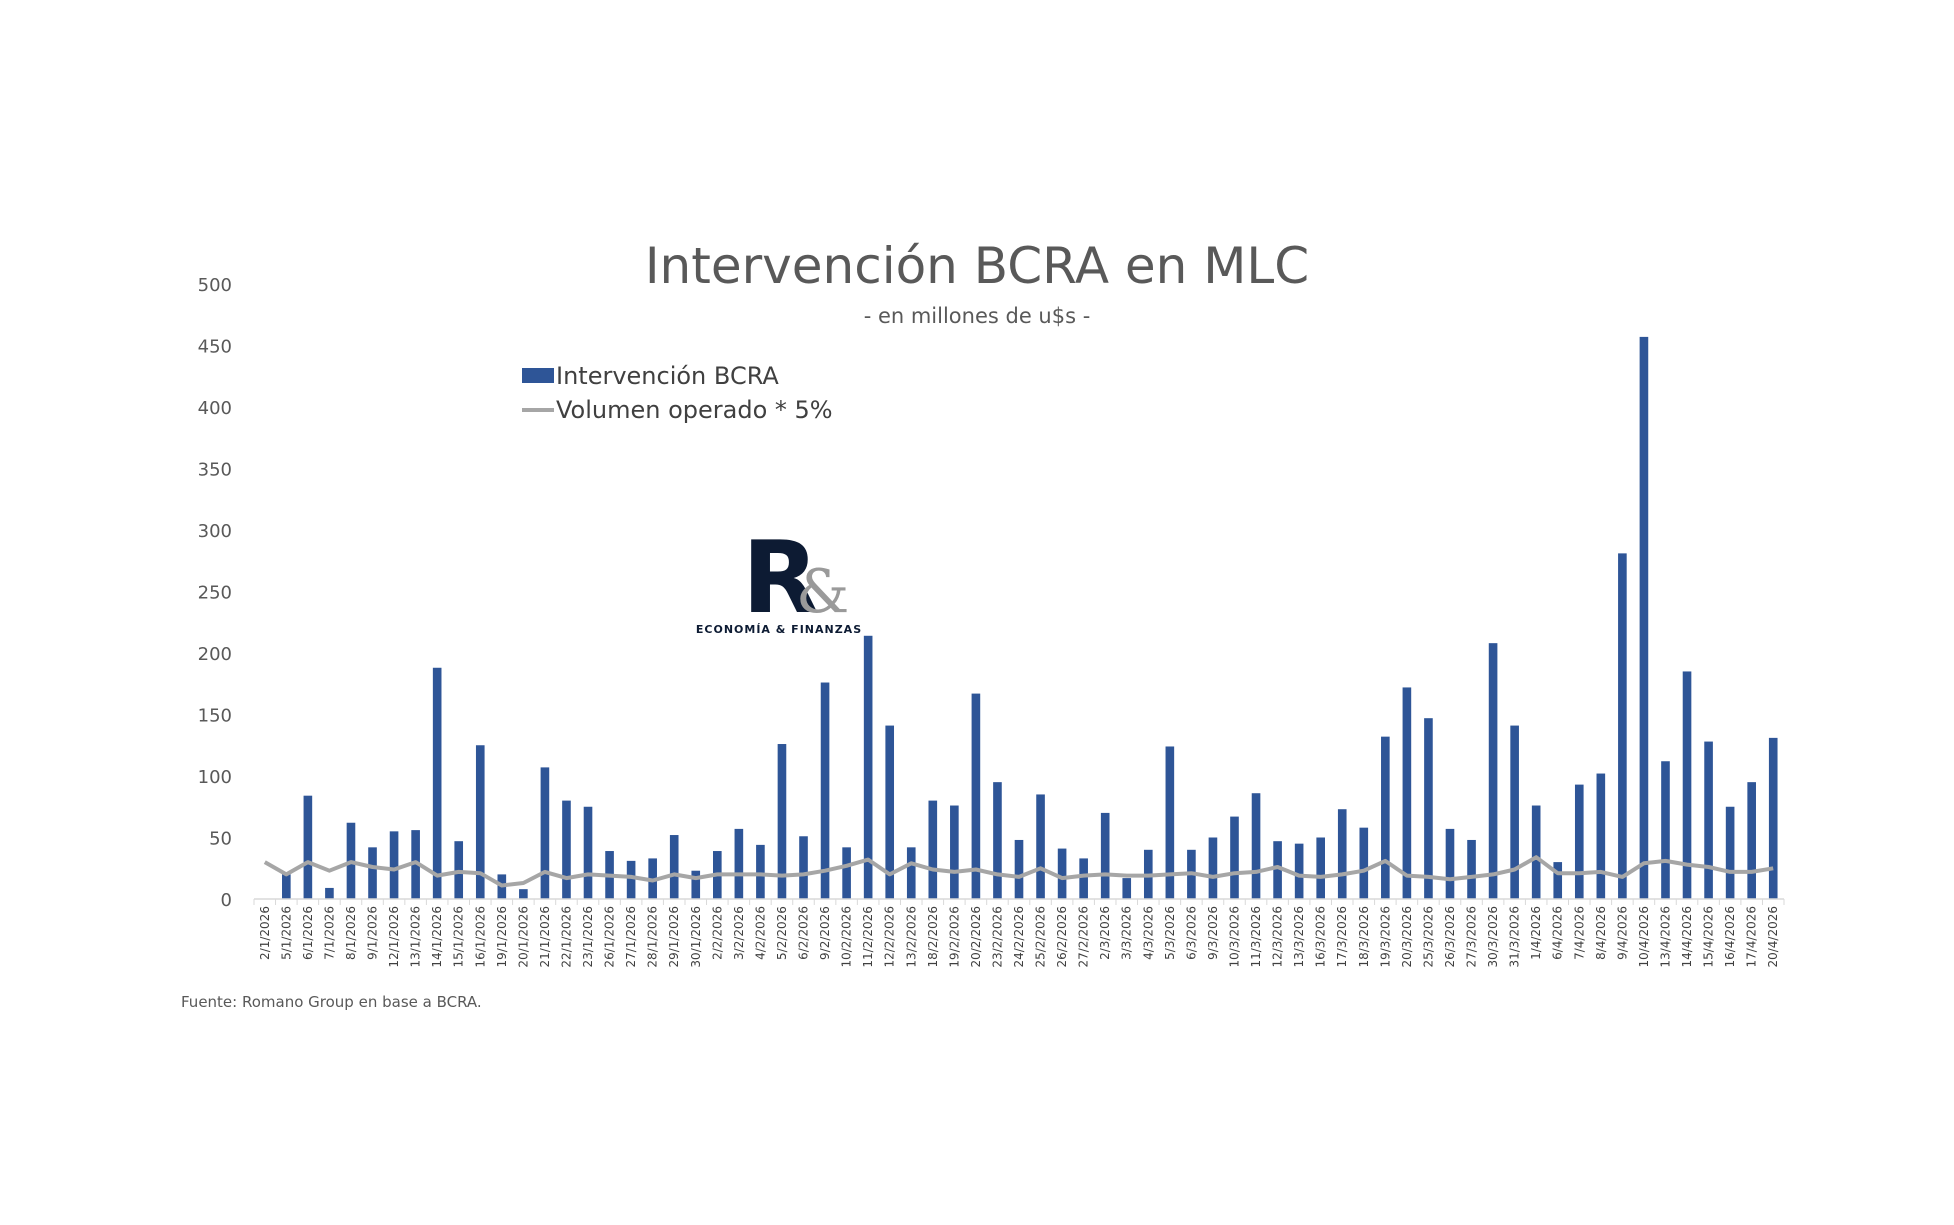  What do you see at coordinates (1213, 933) in the screenshot?
I see `x-tick-label: 9/3/2026` at bounding box center [1213, 933].